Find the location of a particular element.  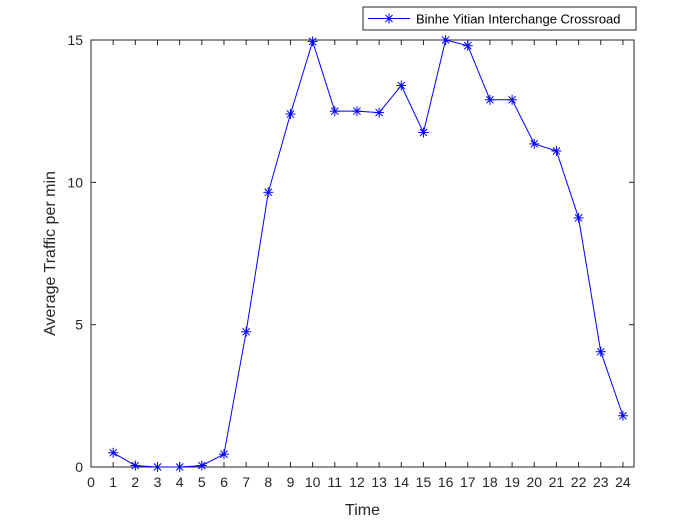

legend-marker-asterisk is located at coordinates (389, 18).